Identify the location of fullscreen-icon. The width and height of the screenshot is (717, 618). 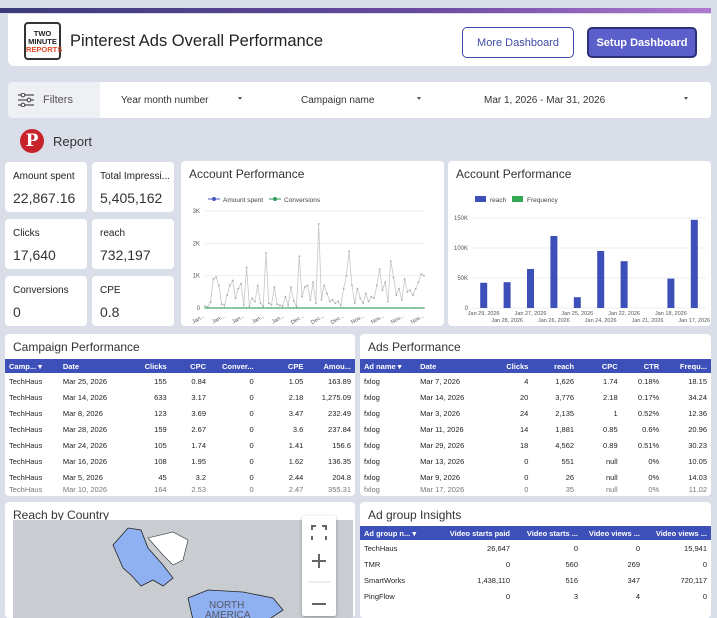
(319, 532).